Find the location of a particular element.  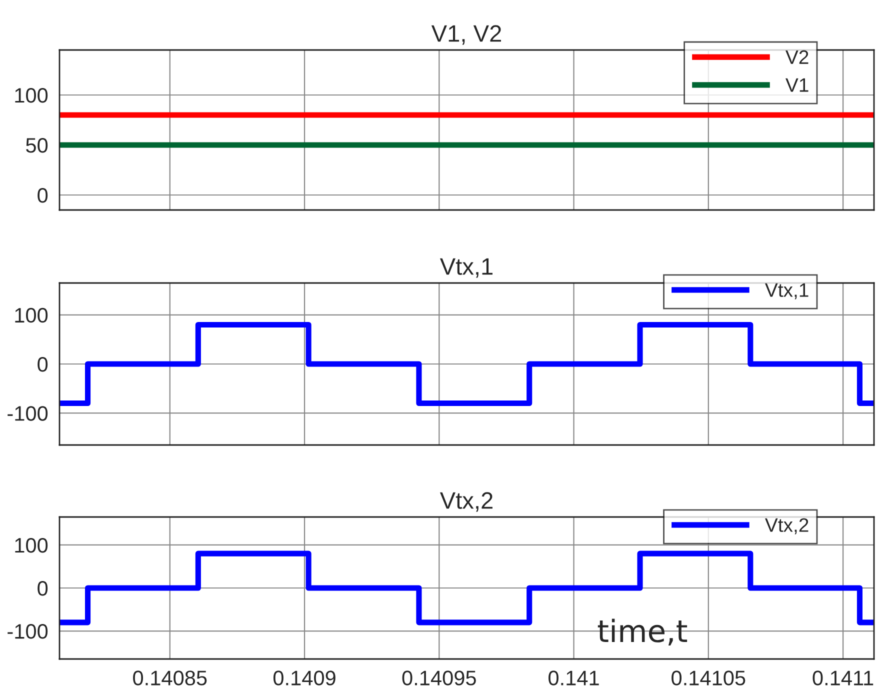

chart-title: Vtx,1 is located at coordinates (466, 268).